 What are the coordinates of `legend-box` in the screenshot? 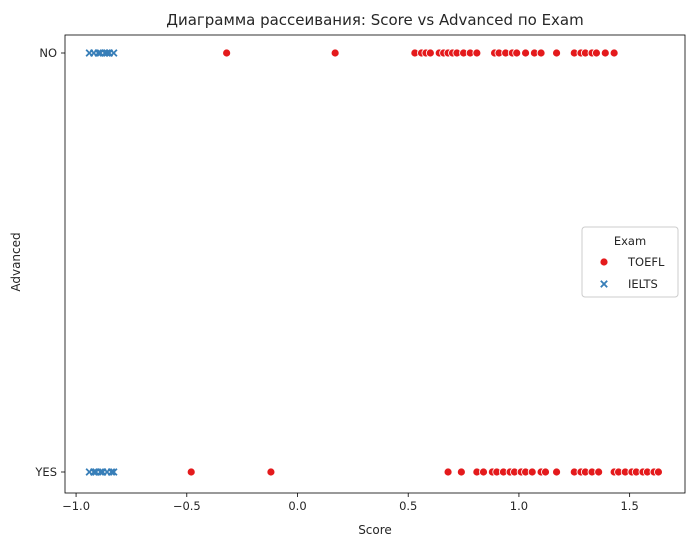 It's located at (630, 262).